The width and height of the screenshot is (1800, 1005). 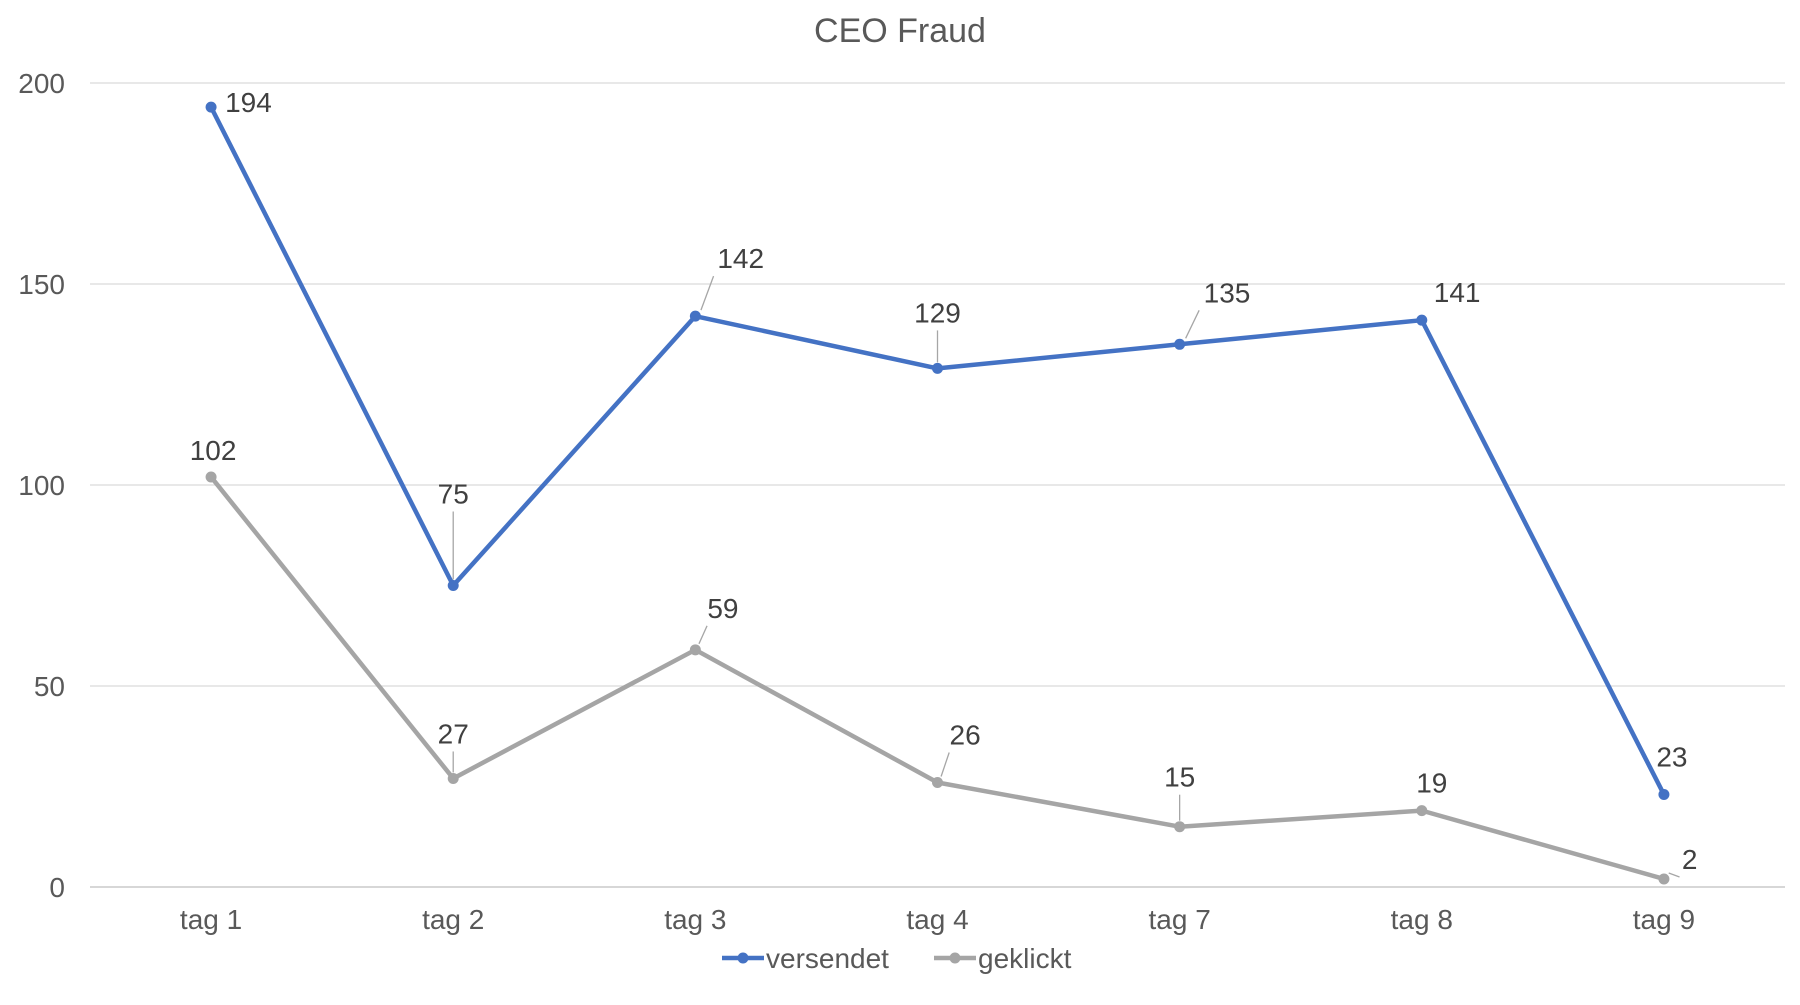 I want to click on data-label: 23, so click(x=1671, y=757).